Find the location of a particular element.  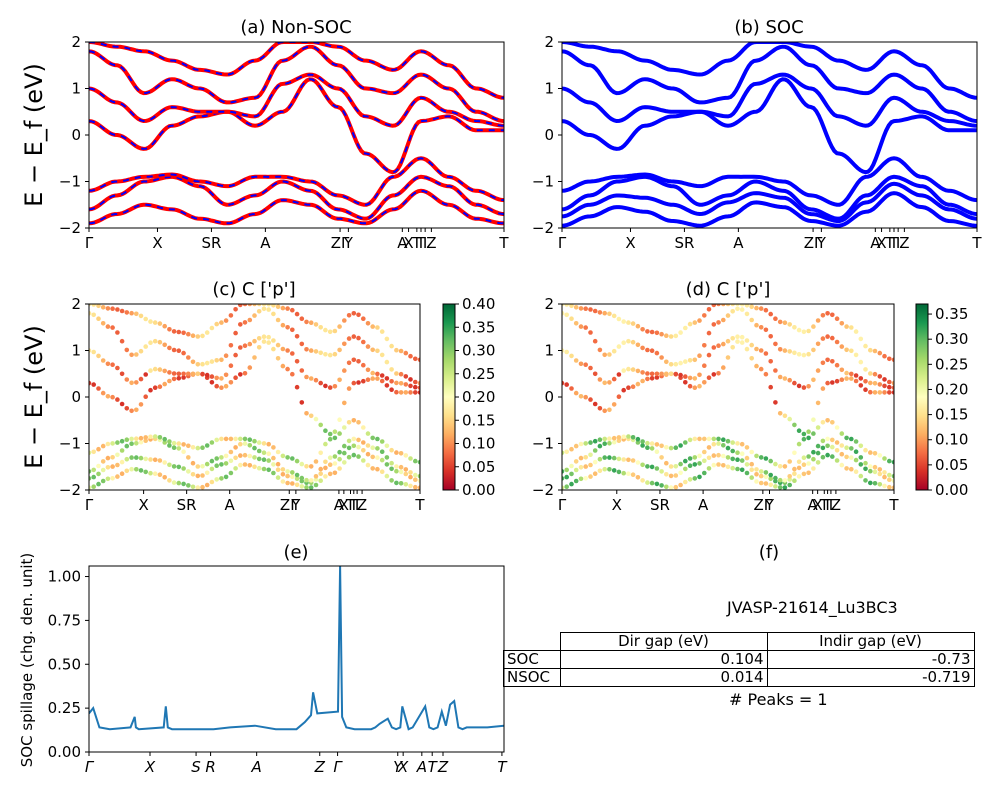

colorbar-tick-label: 0.15 is located at coordinates (951, 415).